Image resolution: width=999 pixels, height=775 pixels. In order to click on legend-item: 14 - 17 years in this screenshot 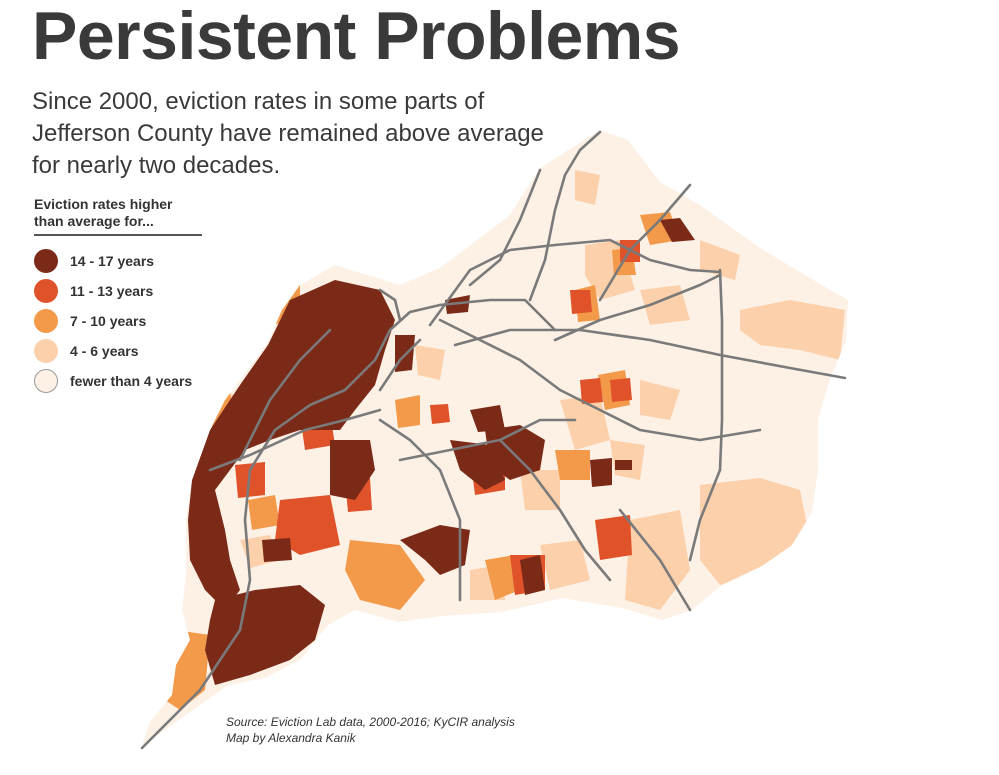, I will do `click(118, 261)`.